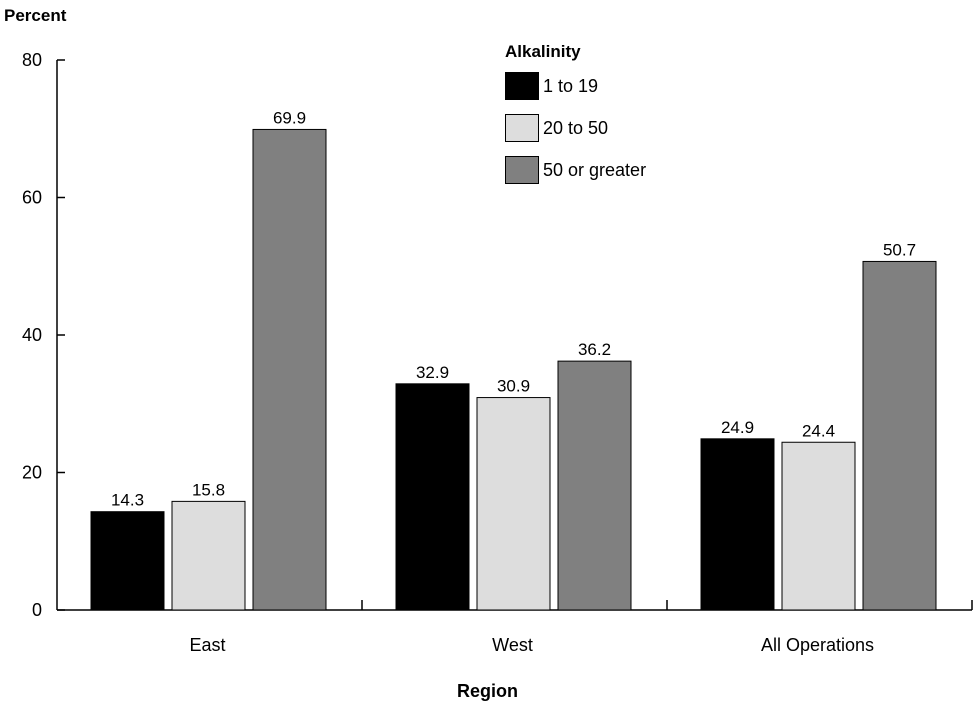 The width and height of the screenshot is (975, 709). I want to click on y-axis-title: Percent, so click(35, 15).